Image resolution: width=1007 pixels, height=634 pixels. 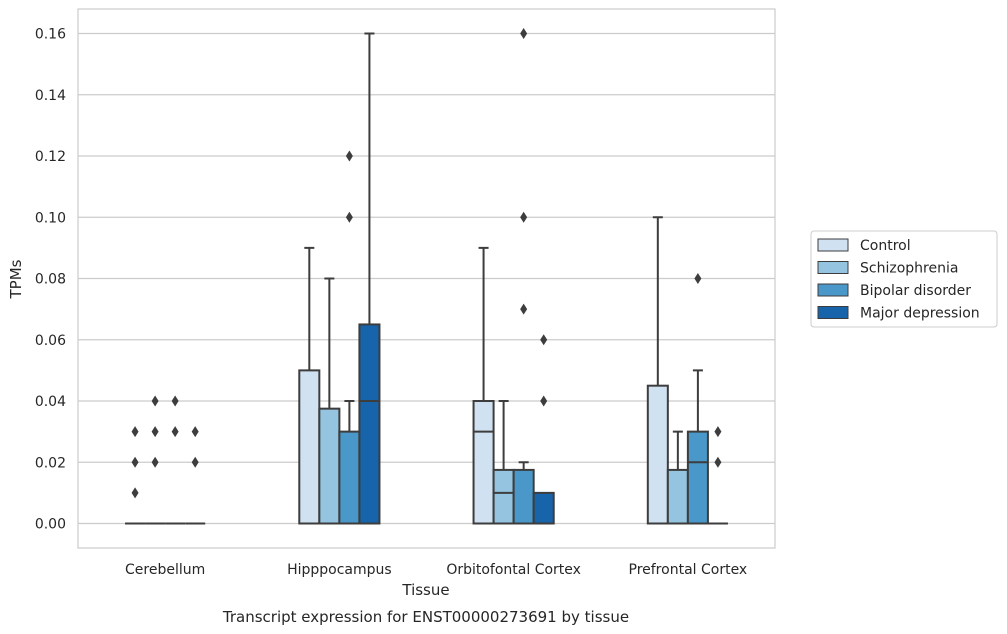 I want to click on box-schizophrenia-prefrontal-cortex, so click(x=677, y=477).